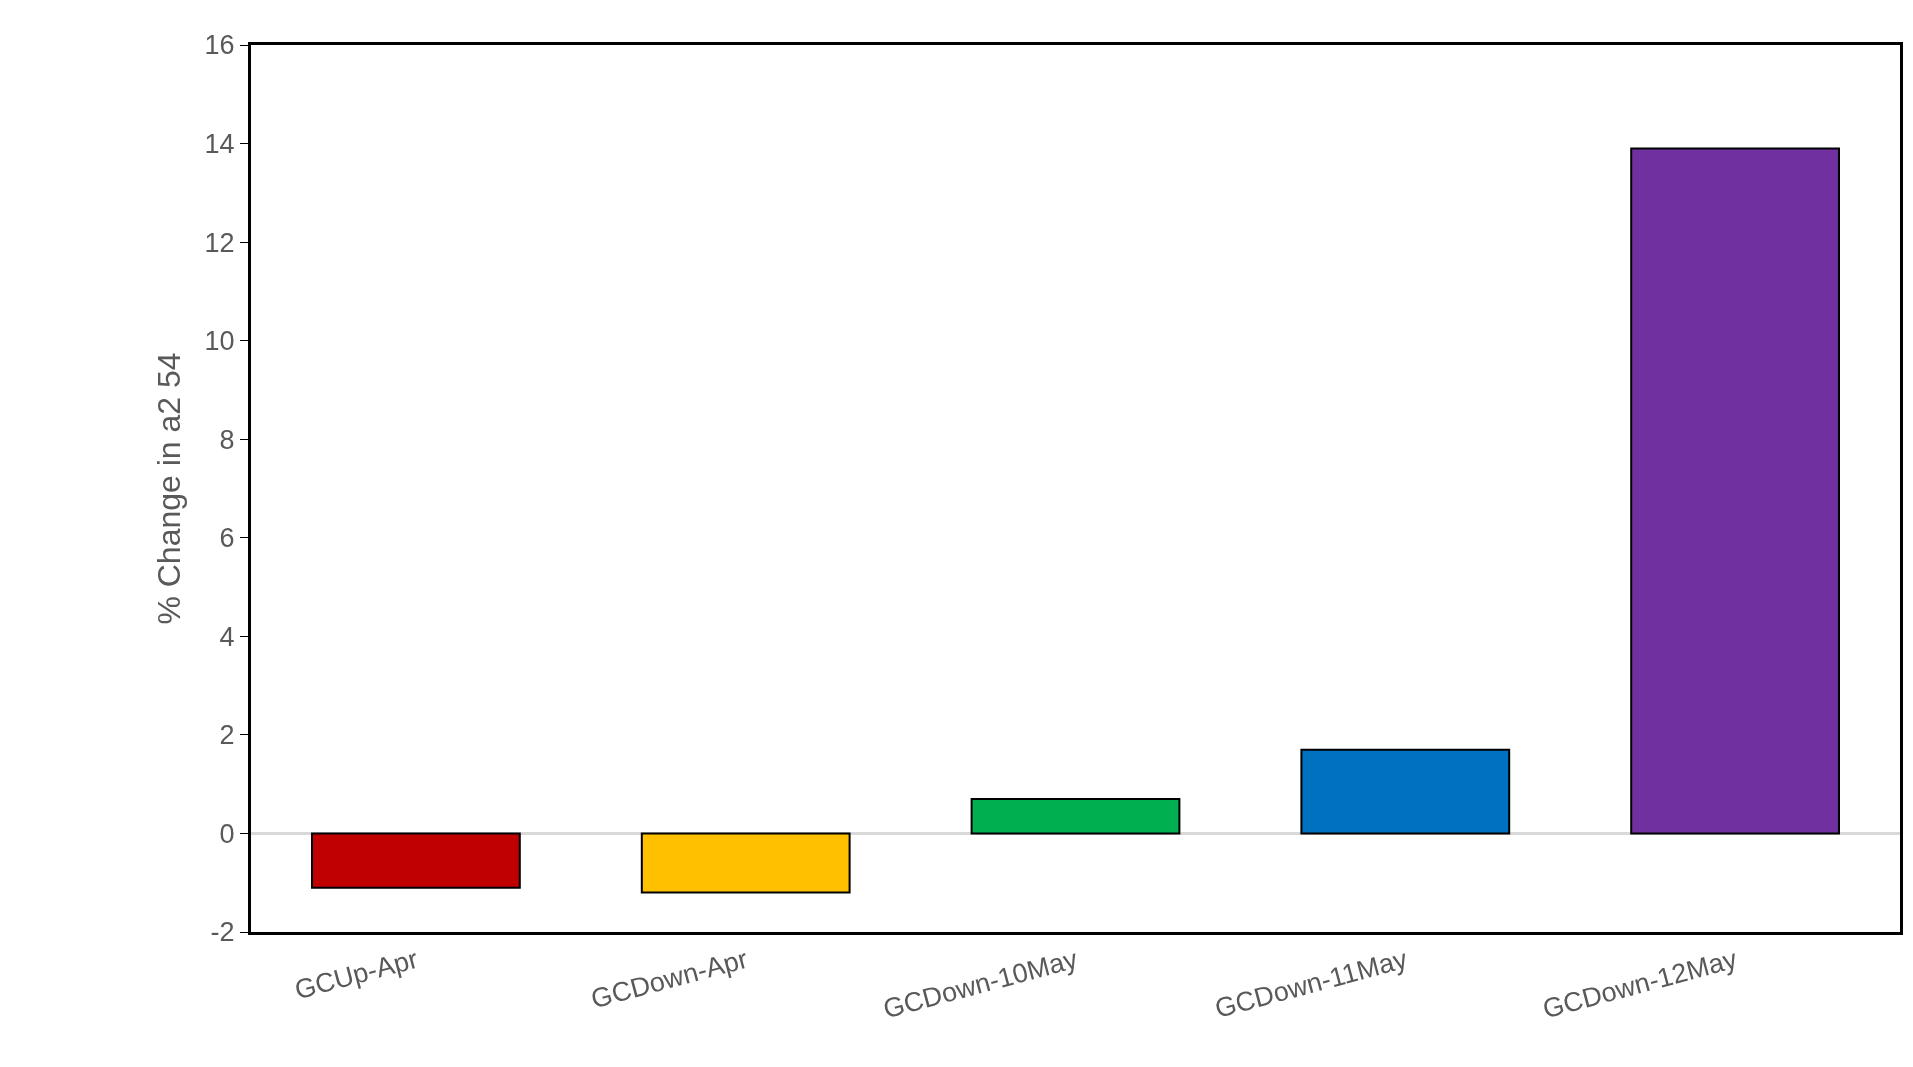 The width and height of the screenshot is (1913, 1067). Describe the element at coordinates (227, 833) in the screenshot. I see `y-tick-label: 0` at that location.